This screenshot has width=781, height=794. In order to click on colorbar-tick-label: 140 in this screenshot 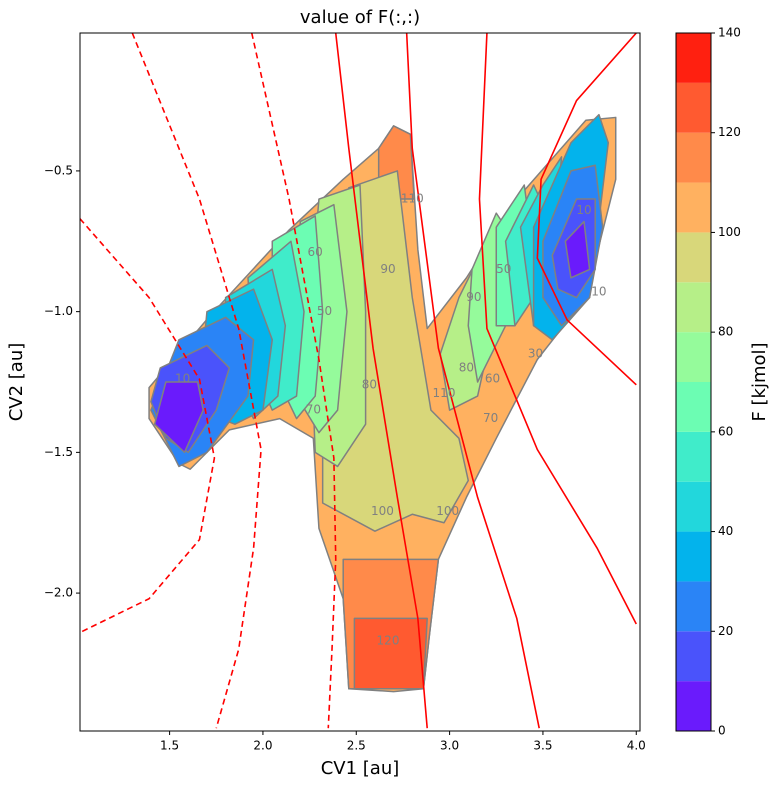, I will do `click(729, 33)`.